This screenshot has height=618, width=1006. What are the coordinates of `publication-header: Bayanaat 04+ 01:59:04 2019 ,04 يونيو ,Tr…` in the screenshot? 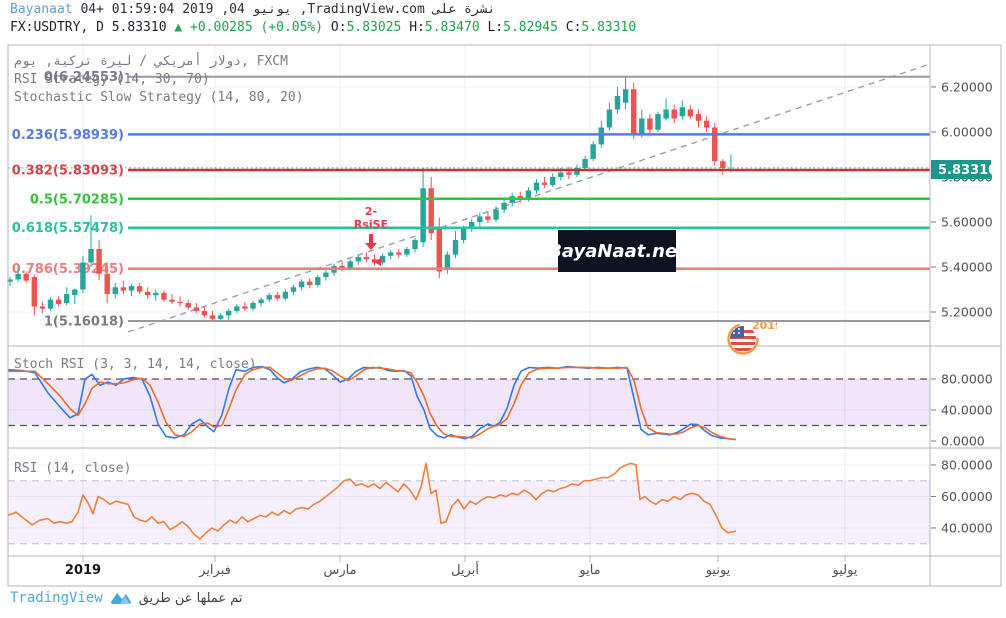 It's located at (252, 9).